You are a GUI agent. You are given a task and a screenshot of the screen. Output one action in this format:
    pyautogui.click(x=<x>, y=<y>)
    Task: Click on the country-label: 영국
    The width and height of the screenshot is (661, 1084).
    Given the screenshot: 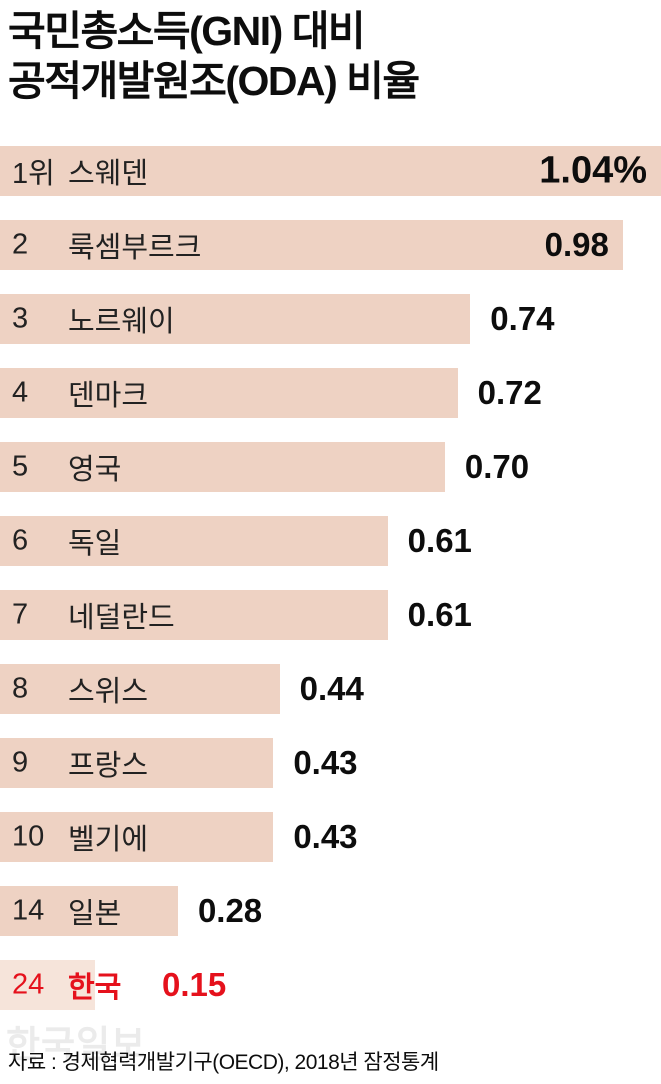 What is the action you would take?
    pyautogui.click(x=95, y=470)
    